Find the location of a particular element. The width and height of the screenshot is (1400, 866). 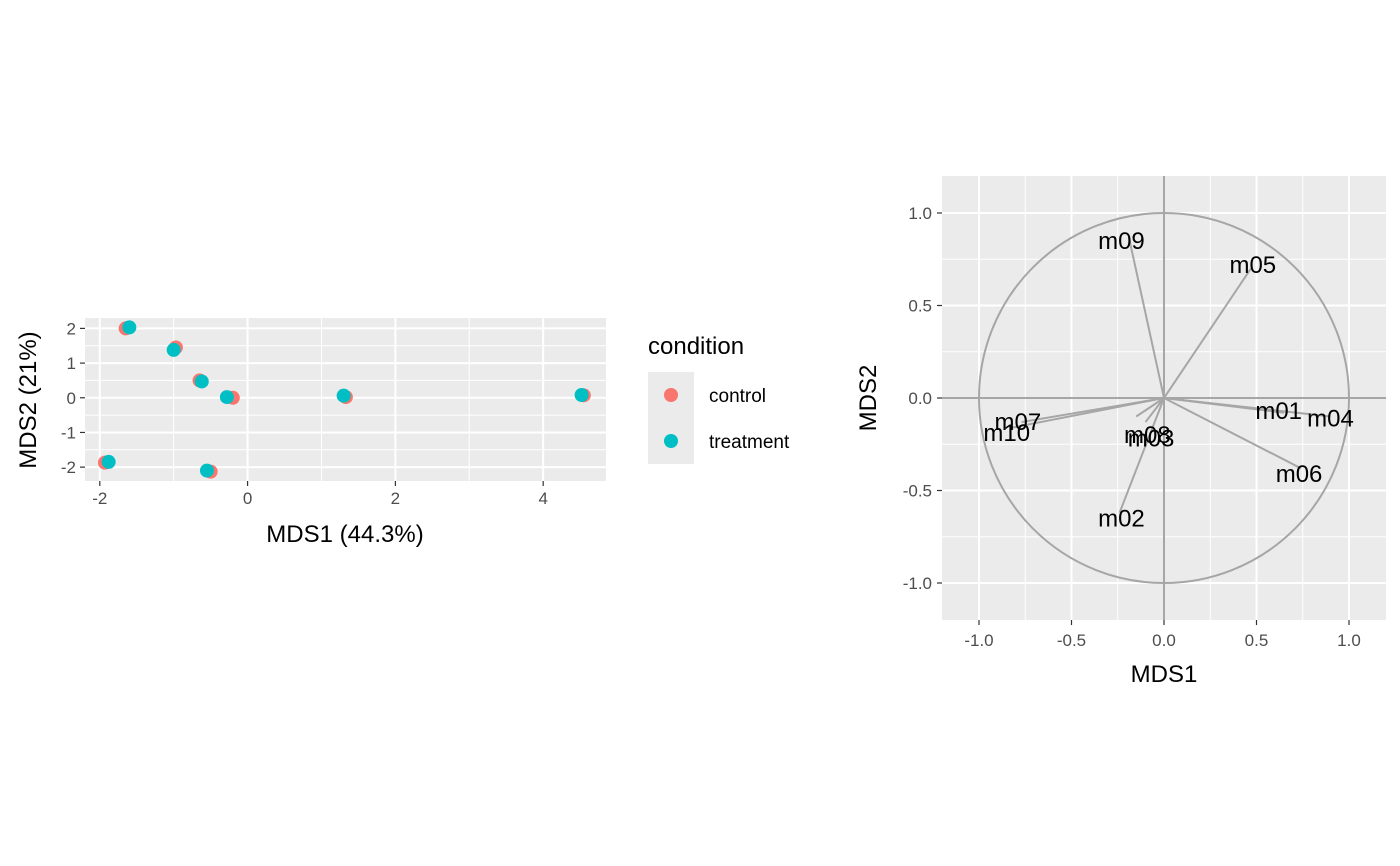

scatter-x-tick-label: 2 is located at coordinates (395, 498).